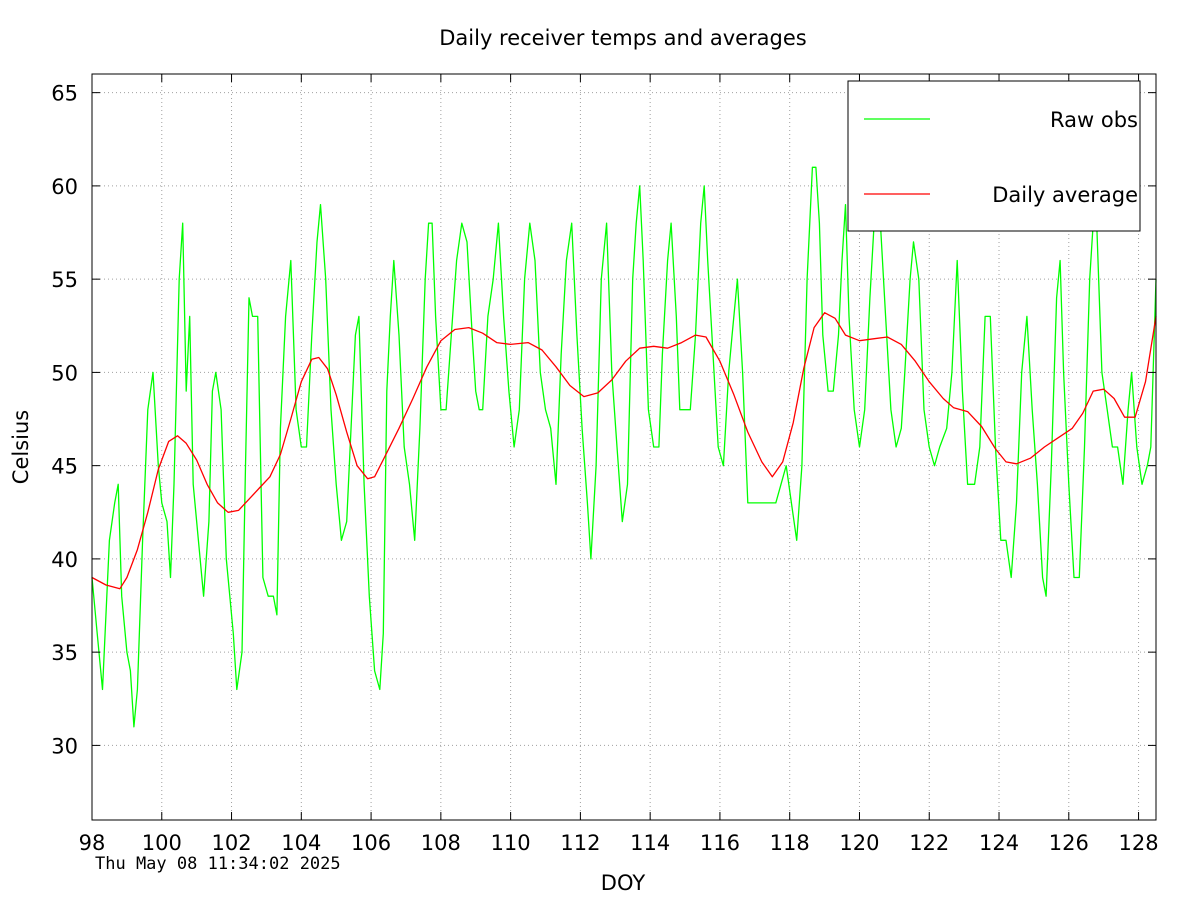  I want to click on x-tick-label: 118, so click(790, 843).